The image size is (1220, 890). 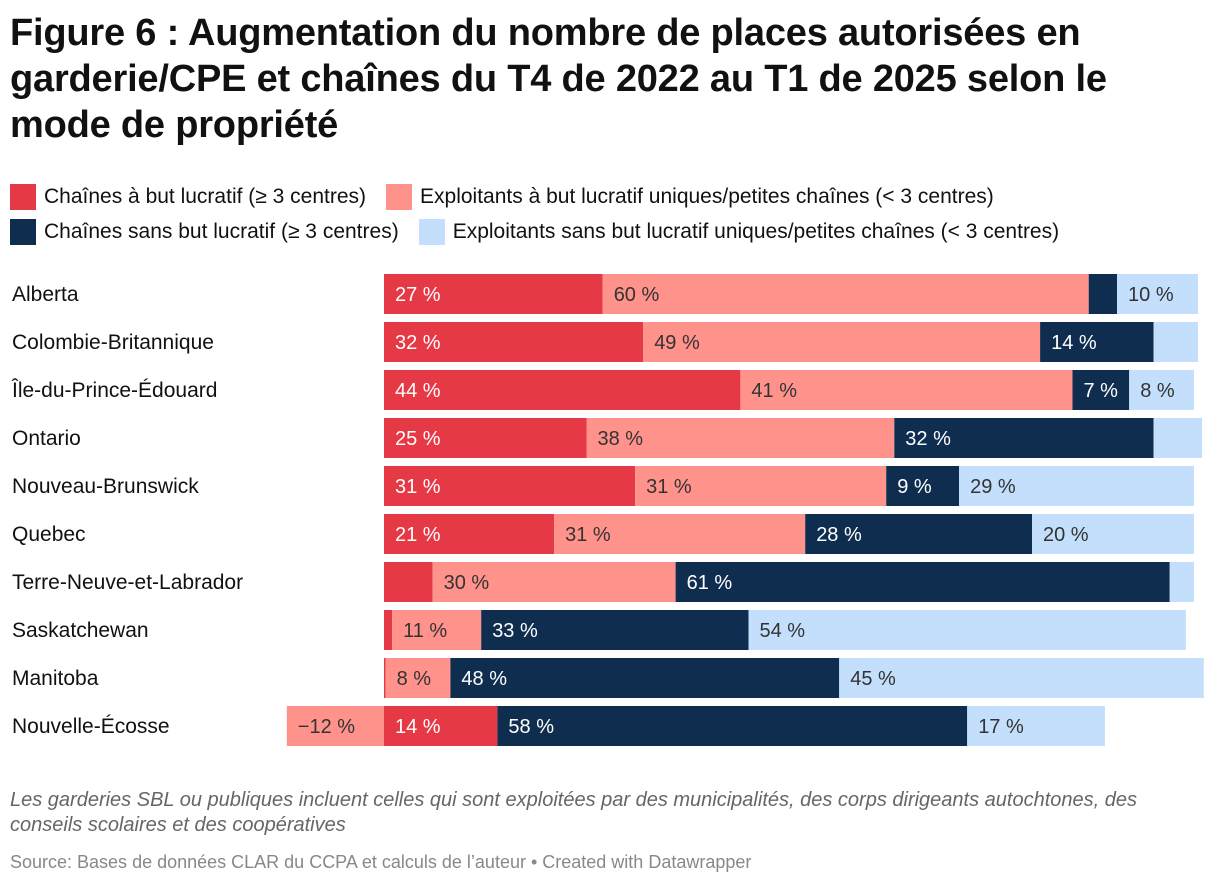 I want to click on value-label: 38 %, so click(x=621, y=439).